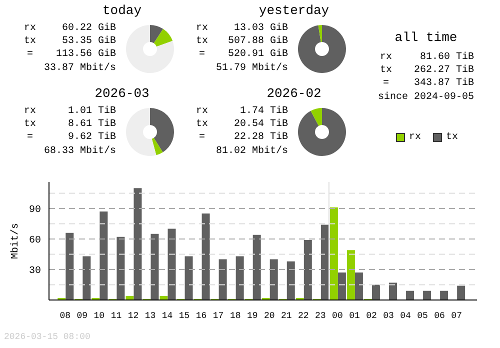  I want to click on chart-title: today, so click(121, 10).